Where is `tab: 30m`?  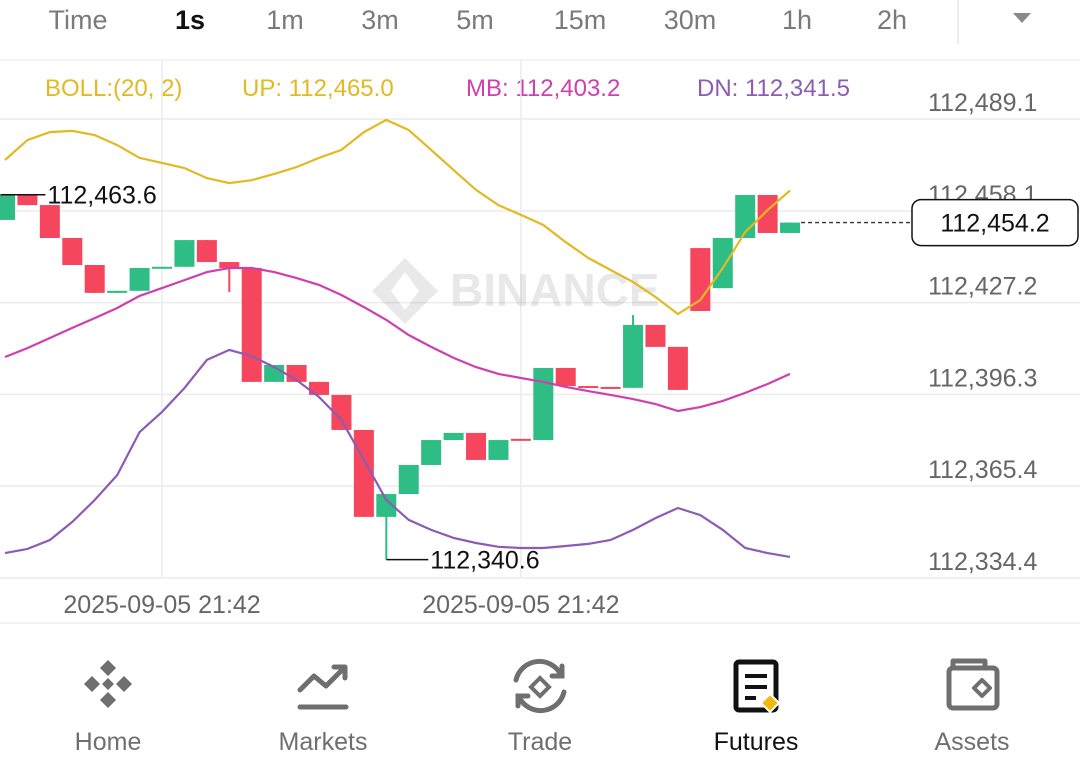 tab: 30m is located at coordinates (690, 20).